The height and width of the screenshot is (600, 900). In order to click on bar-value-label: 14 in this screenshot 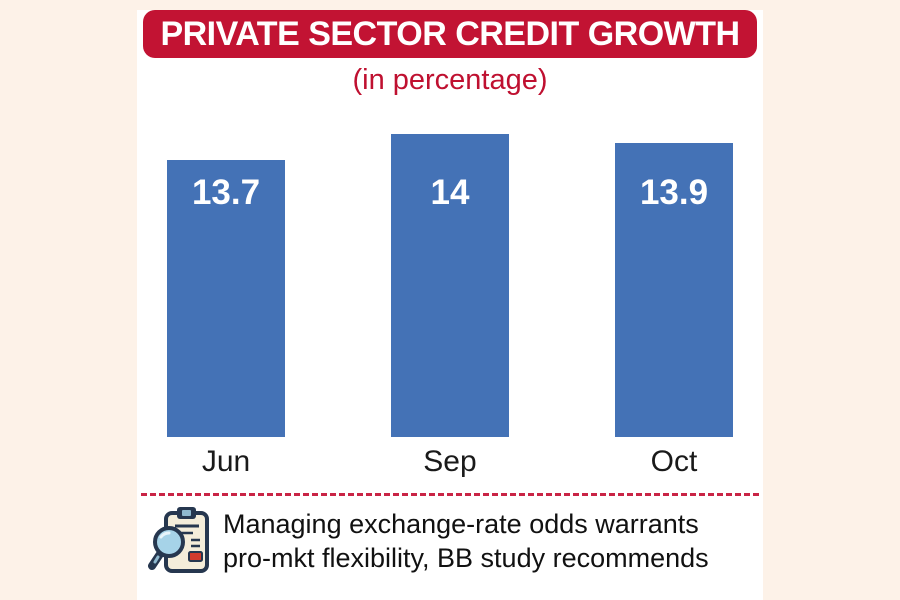, I will do `click(450, 192)`.